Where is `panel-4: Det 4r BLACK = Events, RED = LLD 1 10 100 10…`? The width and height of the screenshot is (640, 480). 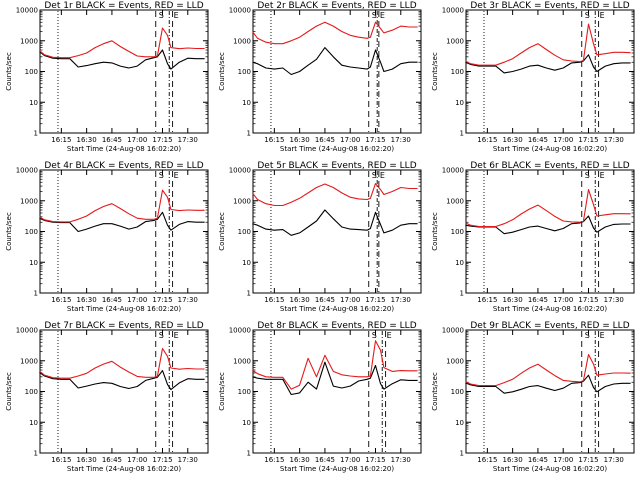 panel-4: Det 4r BLACK = Events, RED = LLD 1 10 100 10… is located at coordinates (107, 237).